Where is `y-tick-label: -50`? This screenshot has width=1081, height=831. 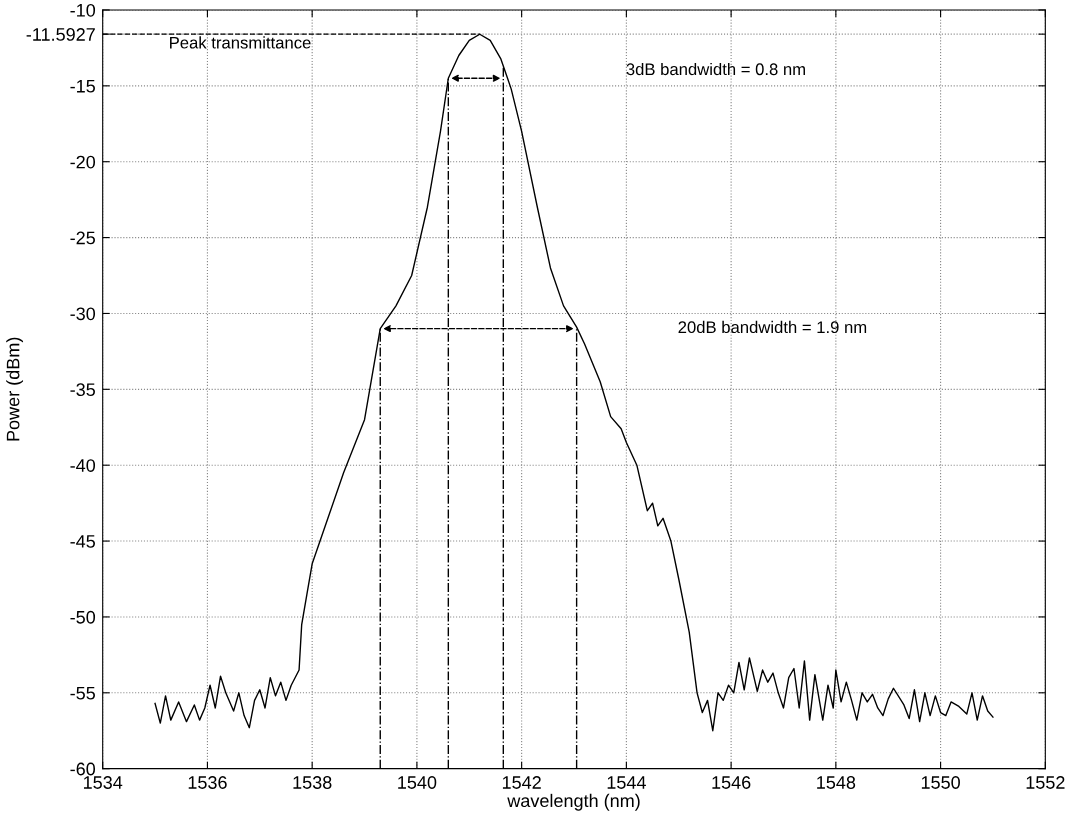
y-tick-label: -50 is located at coordinates (83, 617).